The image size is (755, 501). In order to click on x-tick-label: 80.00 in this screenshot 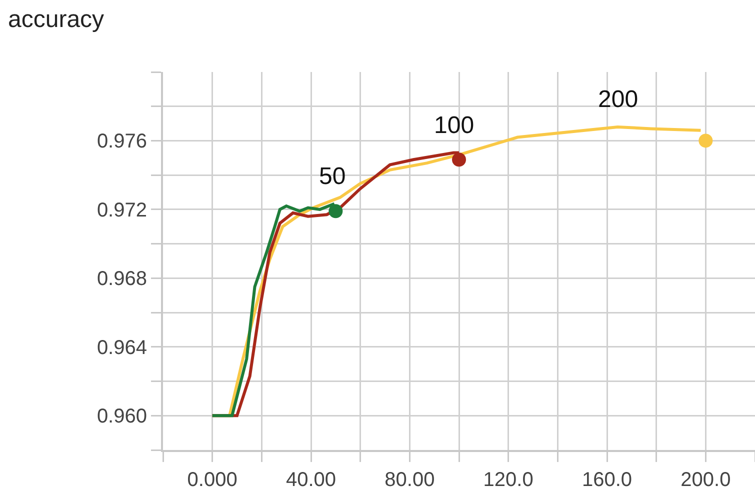, I will do `click(409, 480)`.